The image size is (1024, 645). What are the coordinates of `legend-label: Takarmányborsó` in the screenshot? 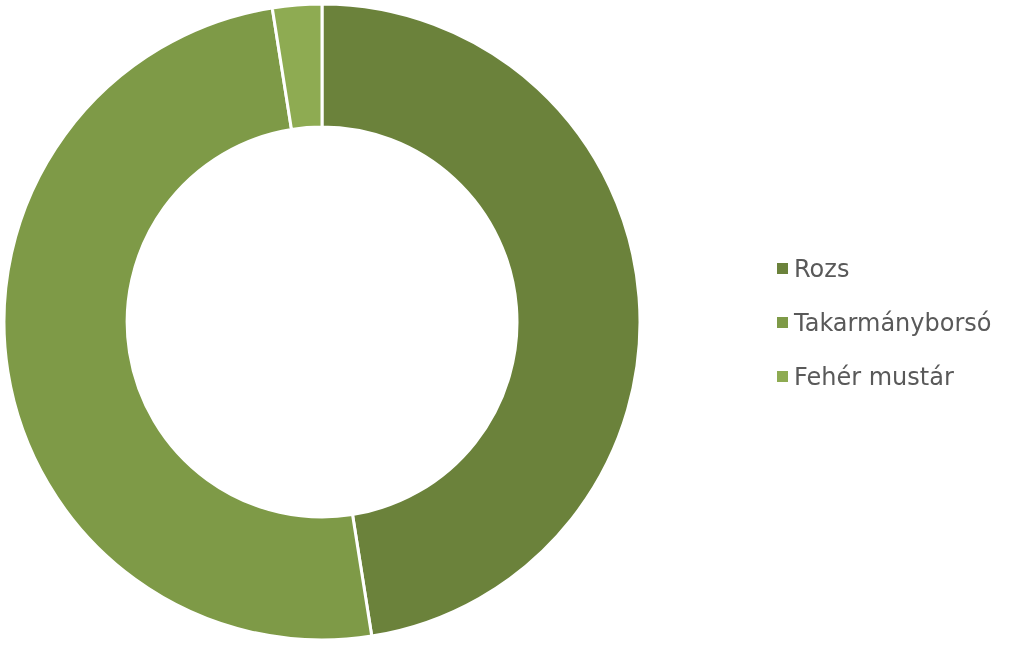 It's located at (892, 322).